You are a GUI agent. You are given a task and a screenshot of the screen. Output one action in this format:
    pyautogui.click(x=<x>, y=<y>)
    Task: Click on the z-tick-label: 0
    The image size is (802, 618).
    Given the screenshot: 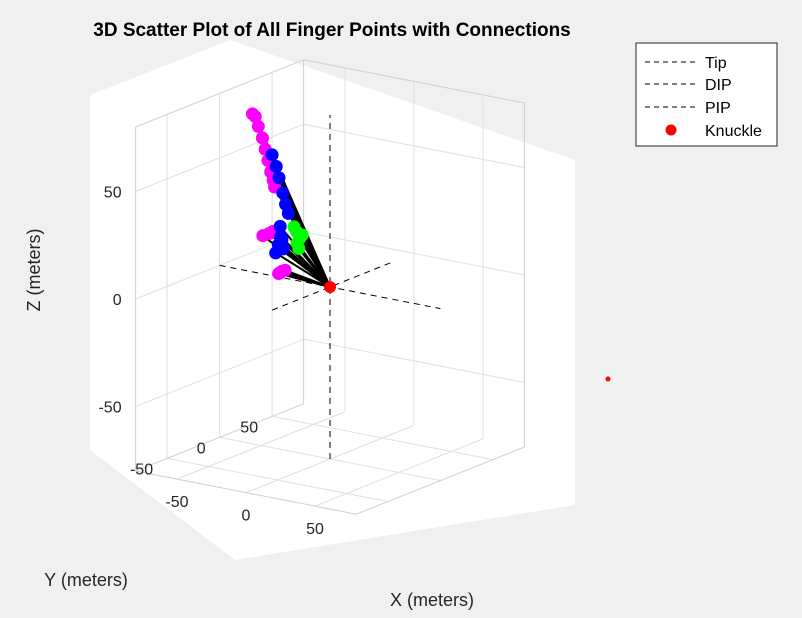 What is the action you would take?
    pyautogui.click(x=117, y=300)
    